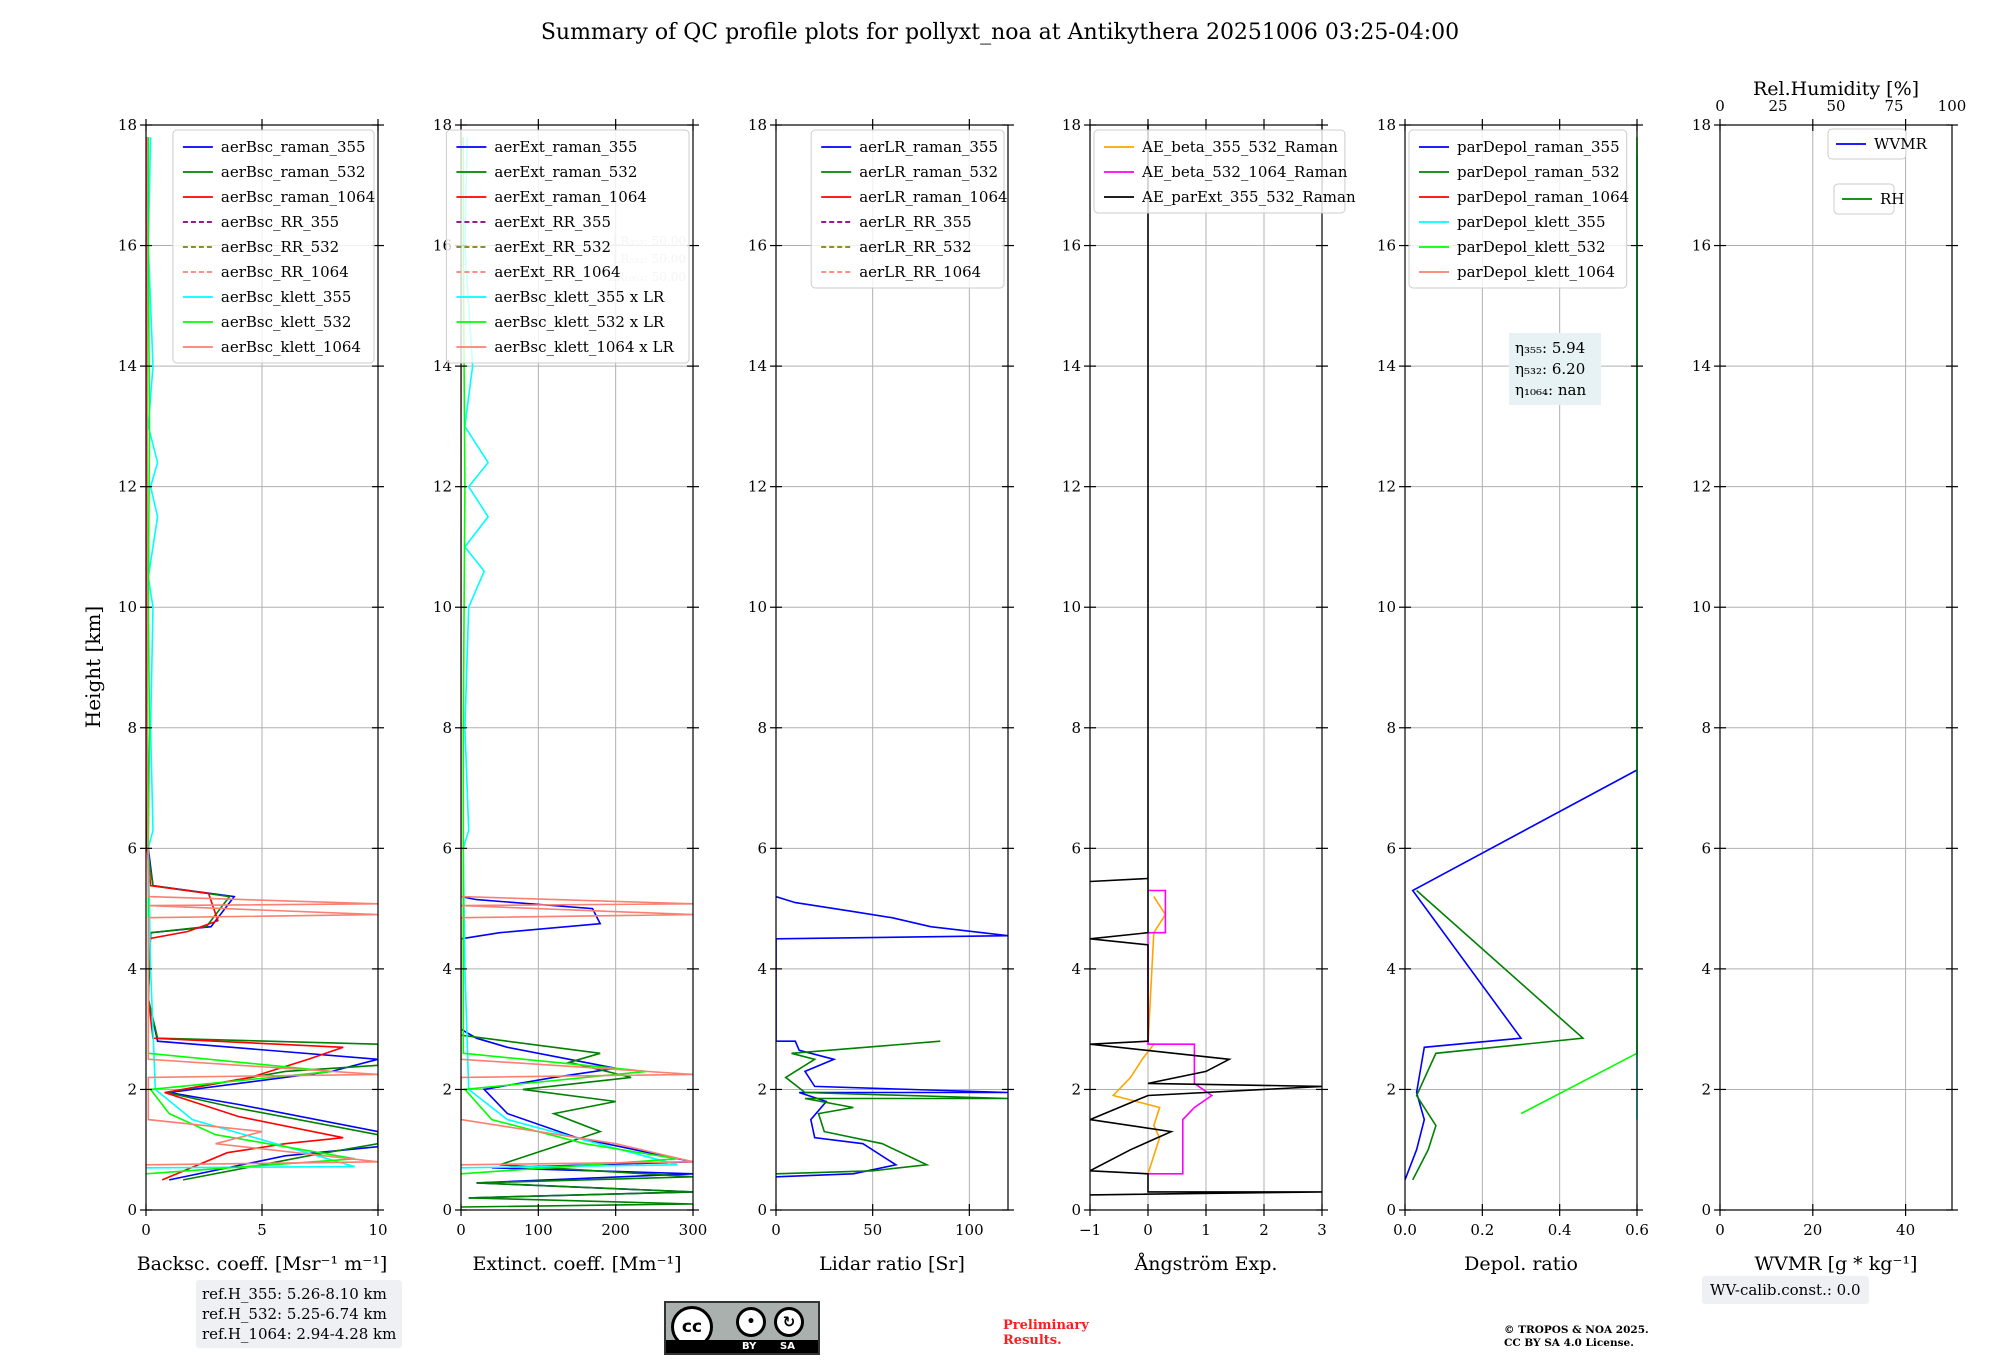 This screenshot has width=2000, height=1360. Describe the element at coordinates (93, 667) in the screenshot. I see `y-axis-label: Height [km]` at that location.